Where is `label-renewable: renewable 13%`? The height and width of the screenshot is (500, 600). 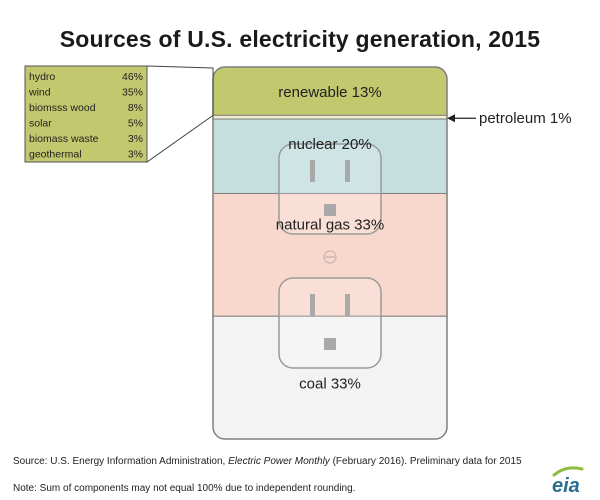 label-renewable: renewable 13% is located at coordinates (329, 92).